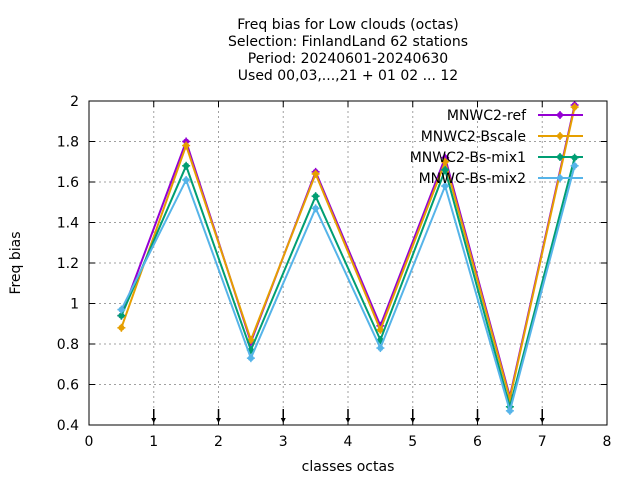  Describe the element at coordinates (472, 179) in the screenshot. I see `legend-label-3: MNWC-Bs-mix2` at that location.